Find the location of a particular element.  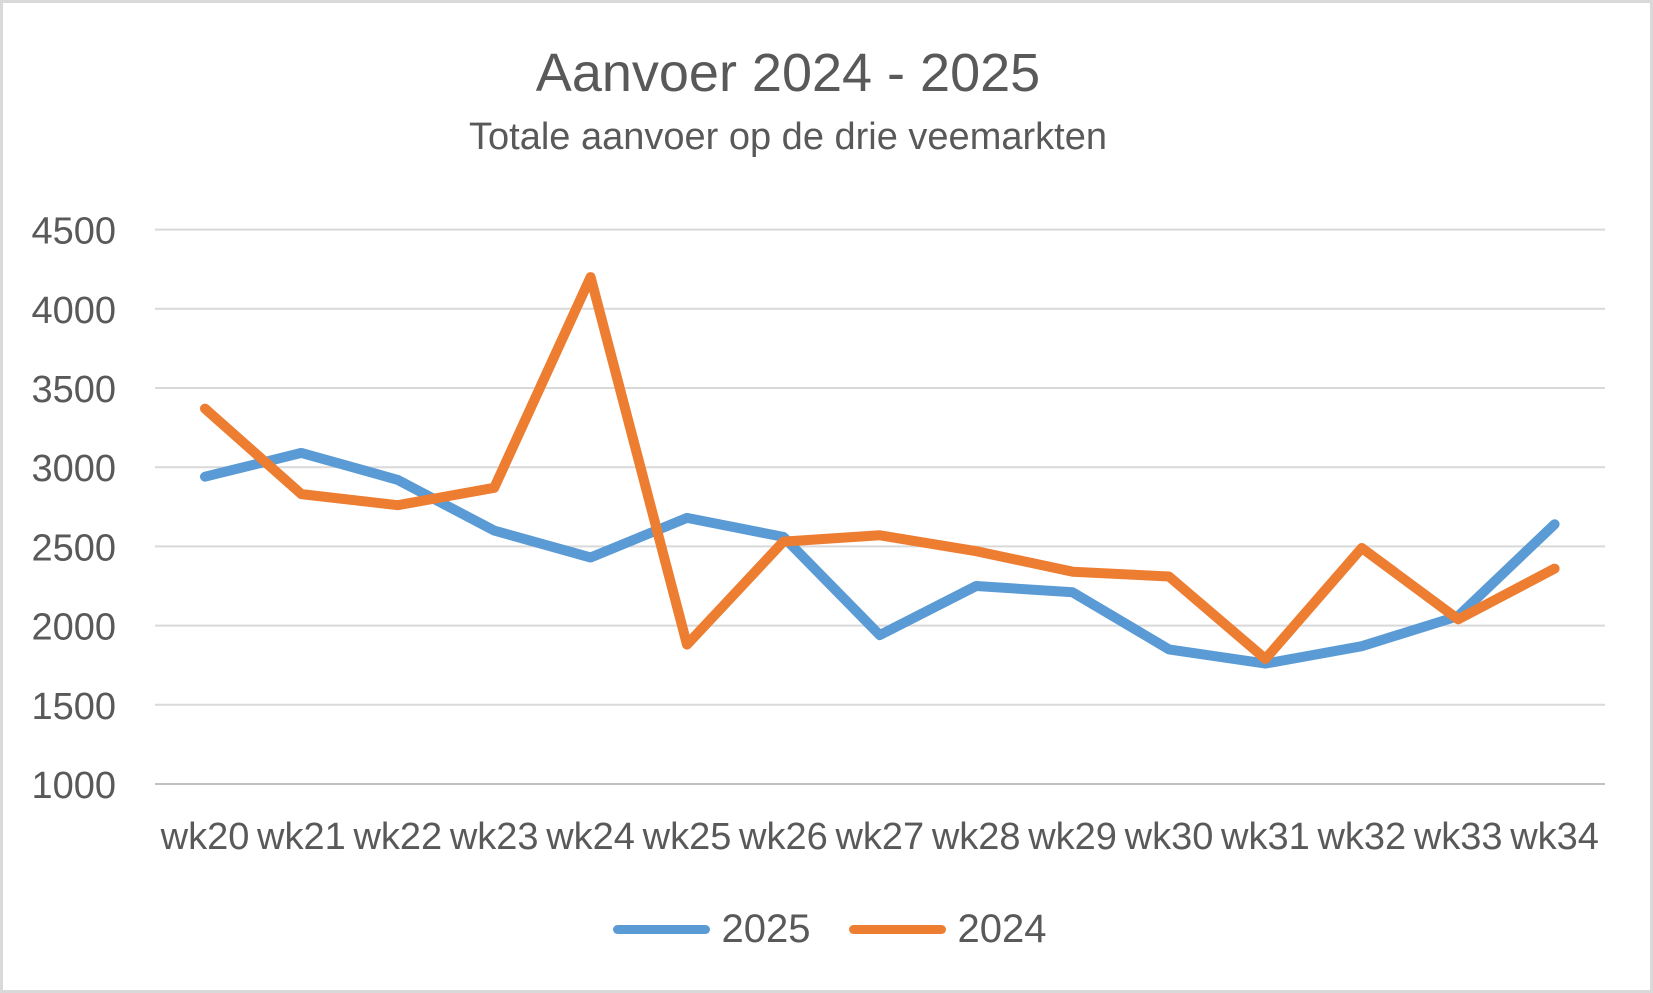

x-category-label-wk26: wk26 is located at coordinates (783, 837).